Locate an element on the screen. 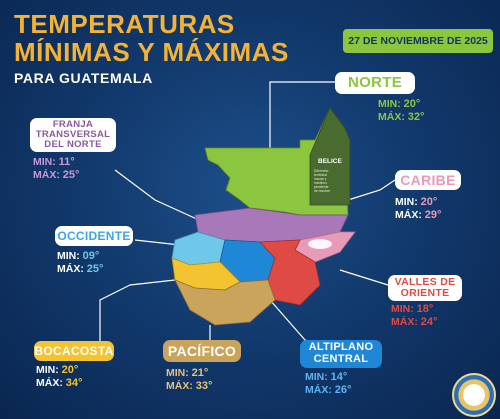  bocacosta-max: 34° is located at coordinates (74, 383).